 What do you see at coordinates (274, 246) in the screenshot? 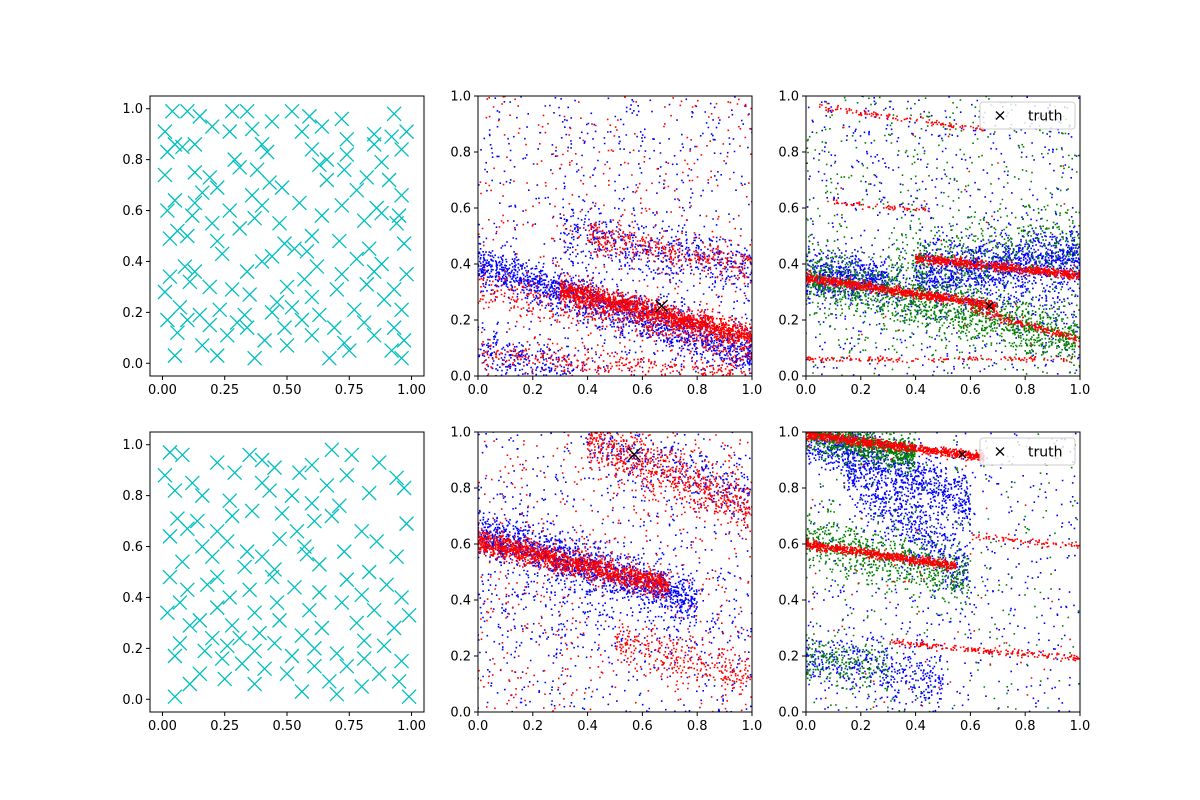
I see `subplot-grid-top: 0.00 0.25 0.50 0.75 1.00 0.0 0.2 0.4 0.6 0.8 1.0` at bounding box center [274, 246].